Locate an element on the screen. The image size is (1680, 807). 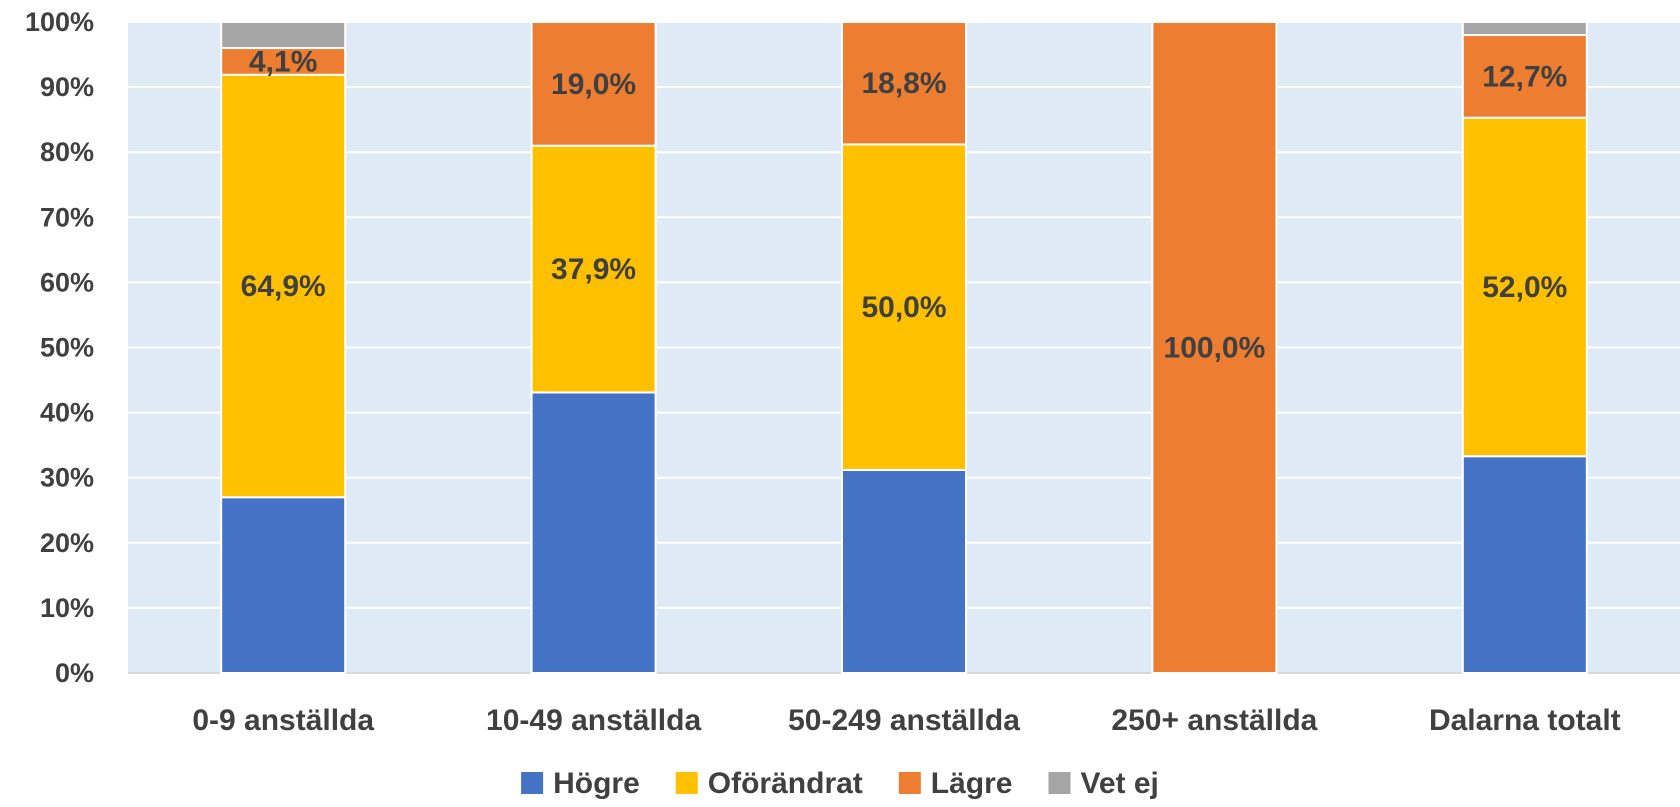
category-label: 10-49 anställda is located at coordinates (593, 720).